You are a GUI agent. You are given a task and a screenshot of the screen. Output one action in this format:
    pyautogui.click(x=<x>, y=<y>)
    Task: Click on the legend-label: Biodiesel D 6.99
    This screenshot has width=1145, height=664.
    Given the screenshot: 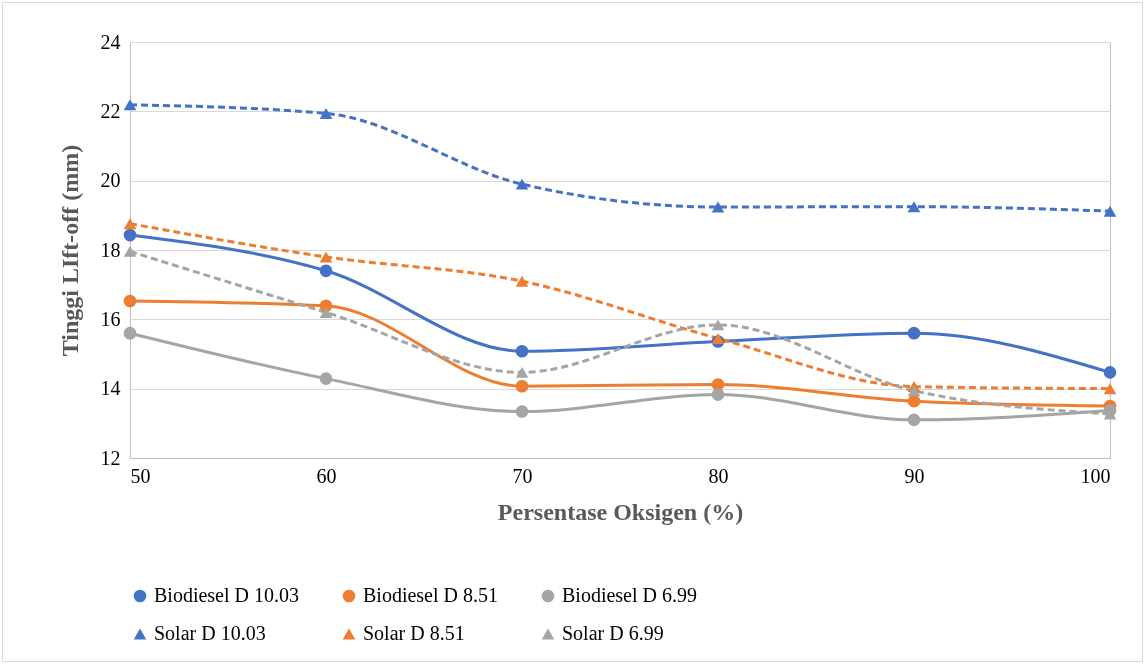 What is the action you would take?
    pyautogui.click(x=629, y=595)
    